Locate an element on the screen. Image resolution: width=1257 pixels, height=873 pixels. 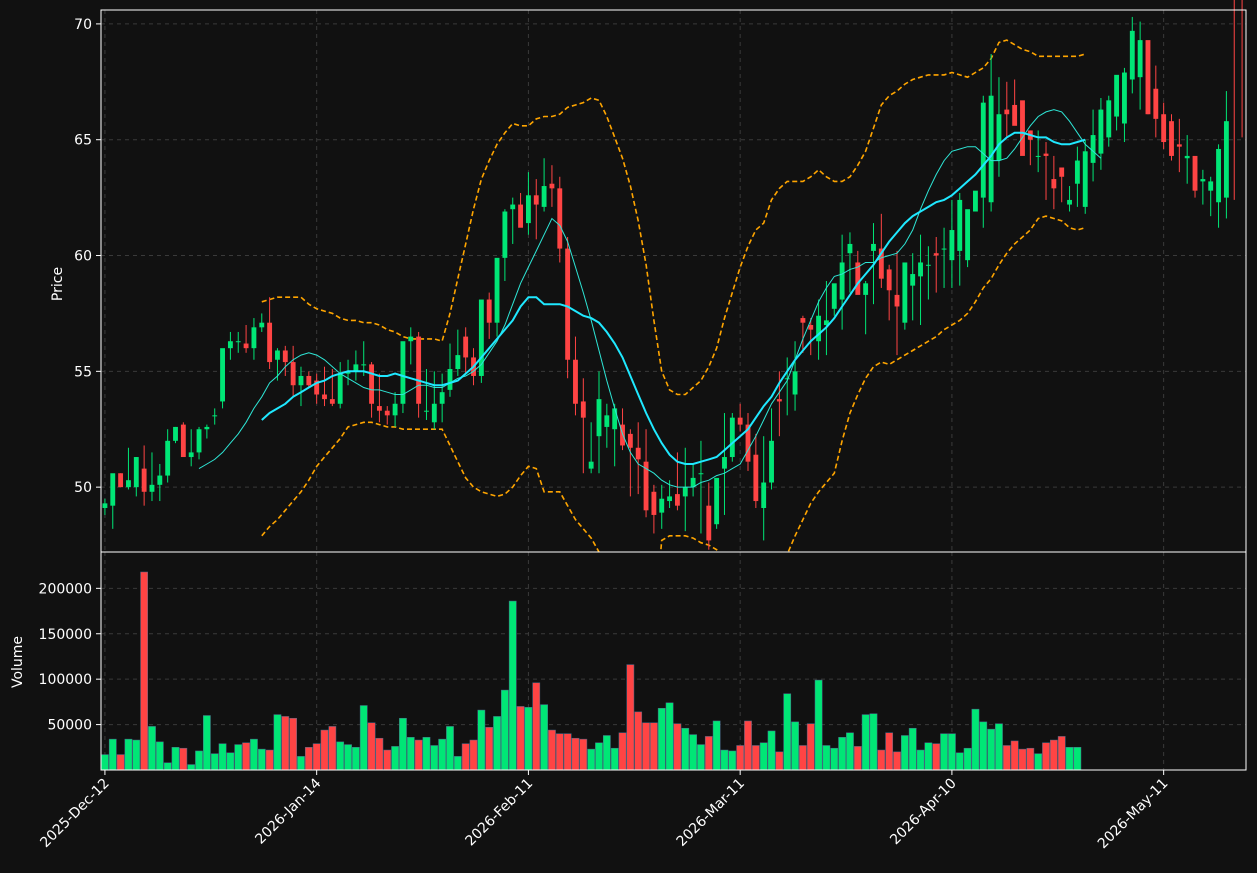
volume-axis-label: Volume is located at coordinates (18, 662).